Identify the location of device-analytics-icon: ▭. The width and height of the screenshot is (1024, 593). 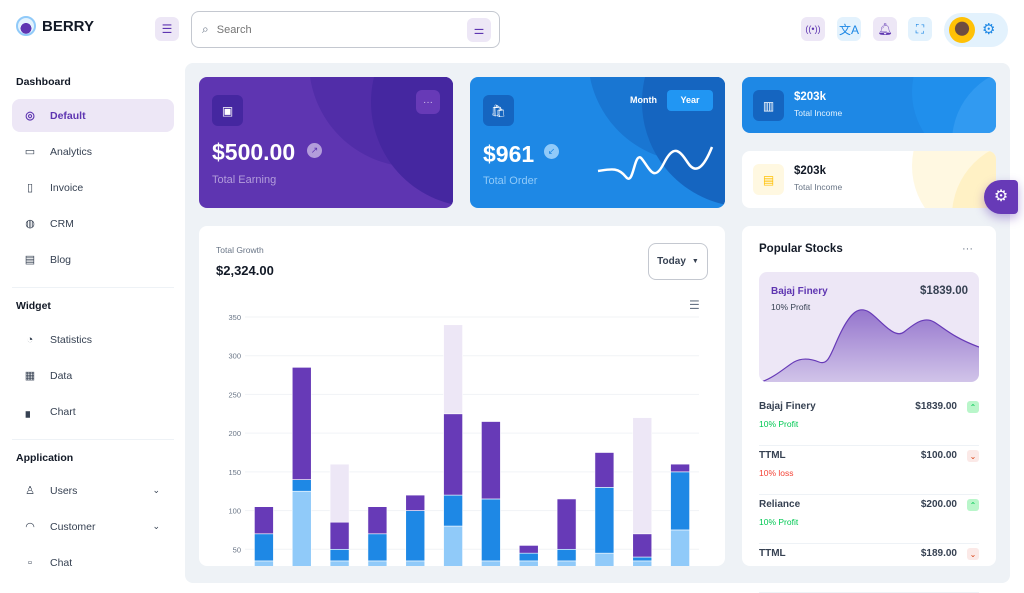
(30, 152).